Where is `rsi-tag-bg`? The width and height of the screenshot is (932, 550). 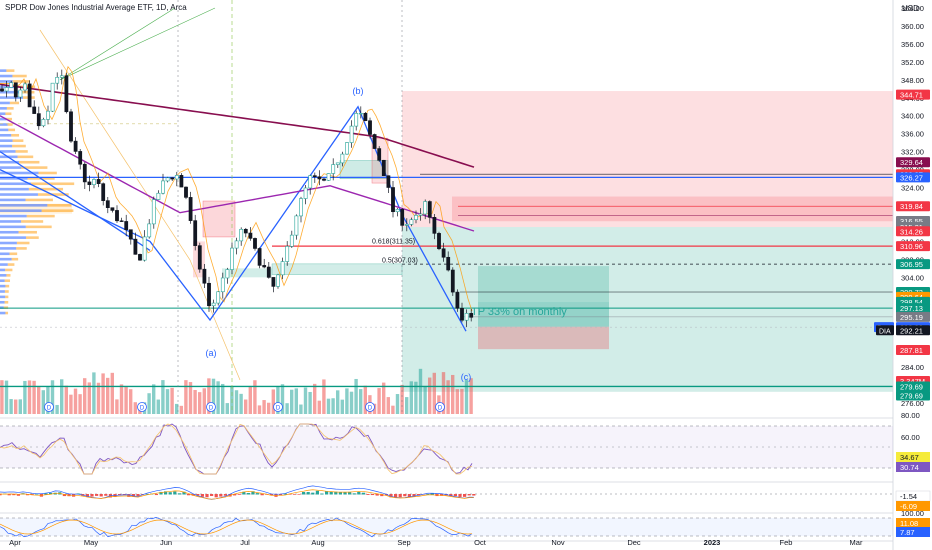
rsi-tag-bg is located at coordinates (913, 467).